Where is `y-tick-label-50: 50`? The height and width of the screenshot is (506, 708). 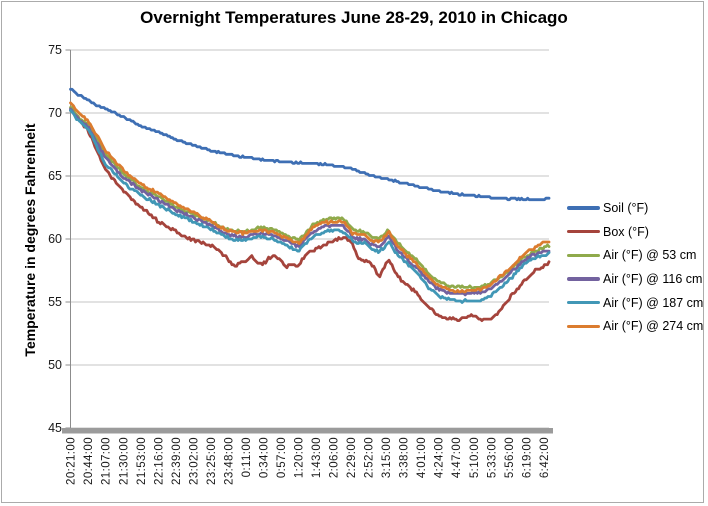
y-tick-label-50: 50 is located at coordinates (55, 365).